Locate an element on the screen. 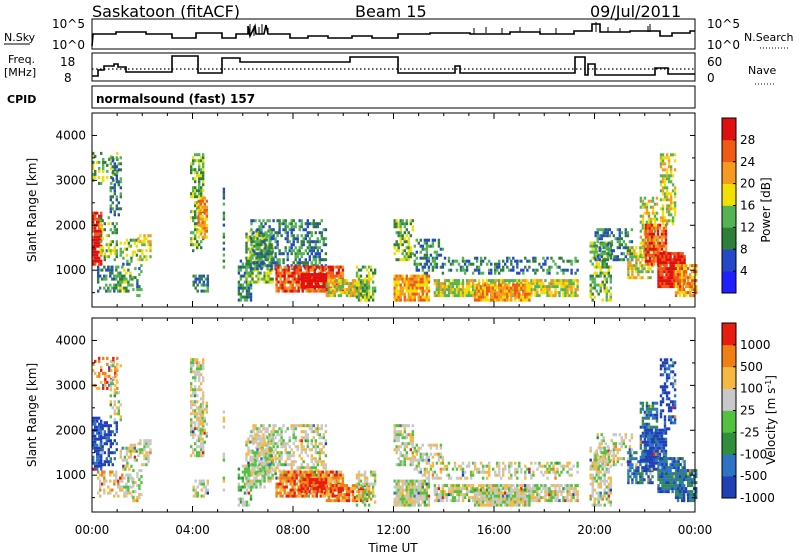  freq-right-tick-bottom: 0 is located at coordinates (711, 78).